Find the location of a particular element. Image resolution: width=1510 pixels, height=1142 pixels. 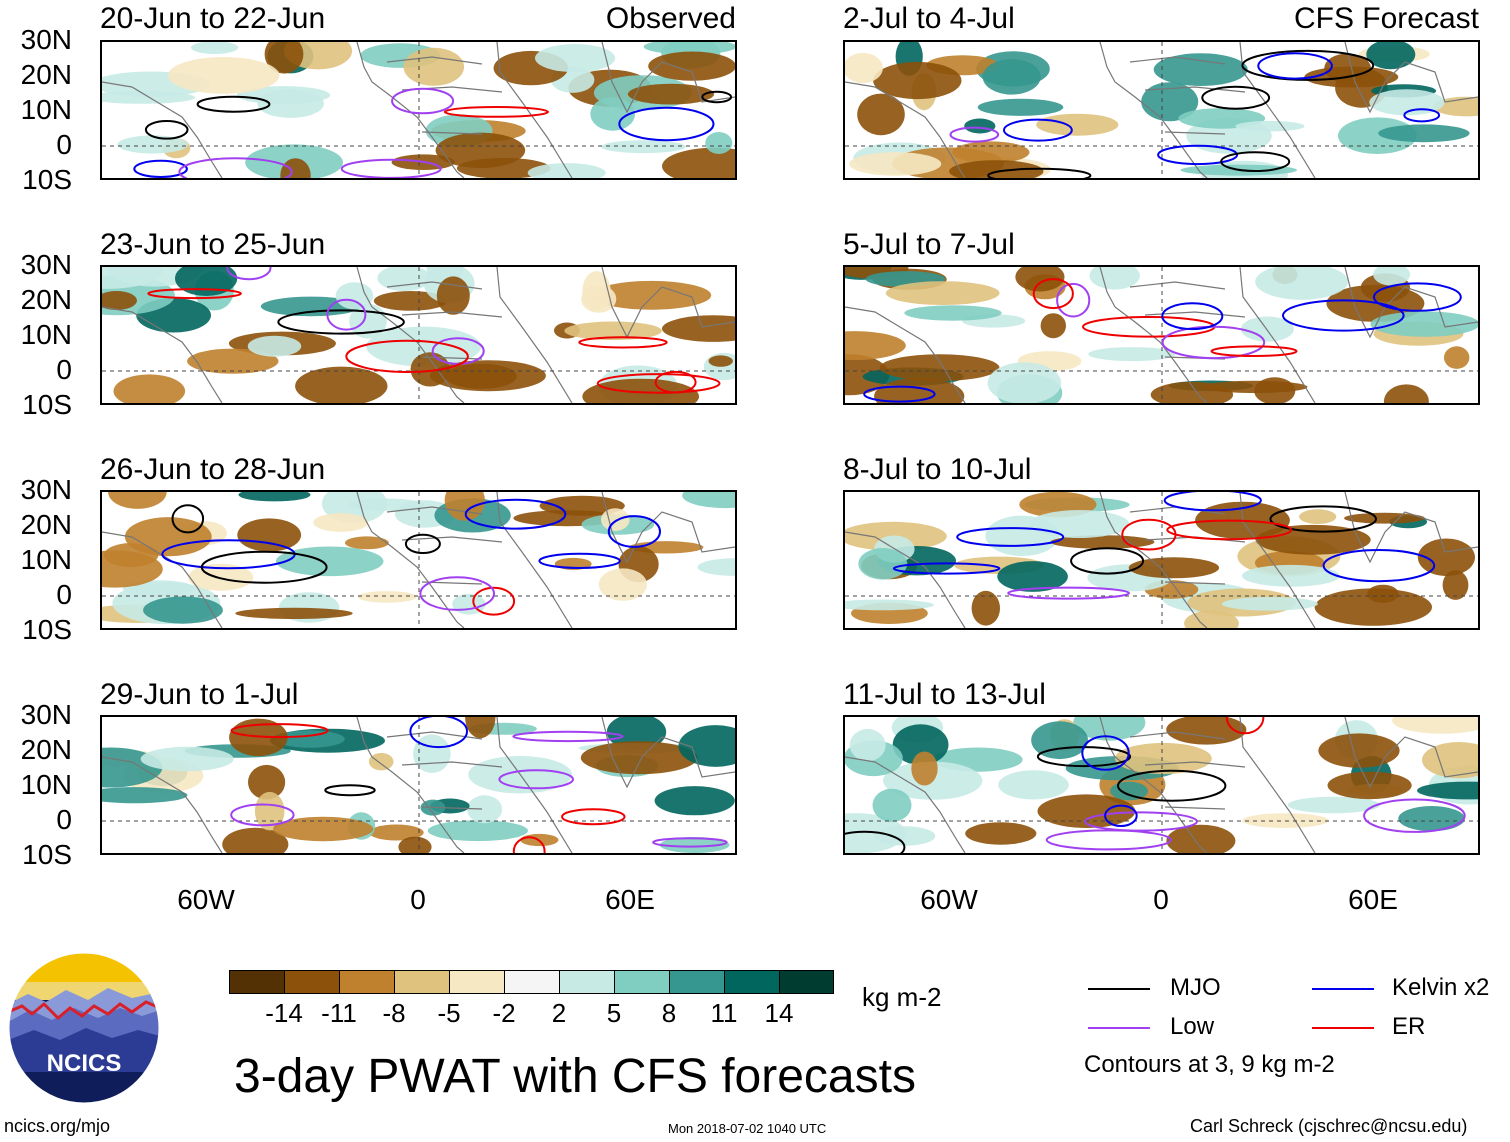

colorbar-label: 2 is located at coordinates (559, 1013).